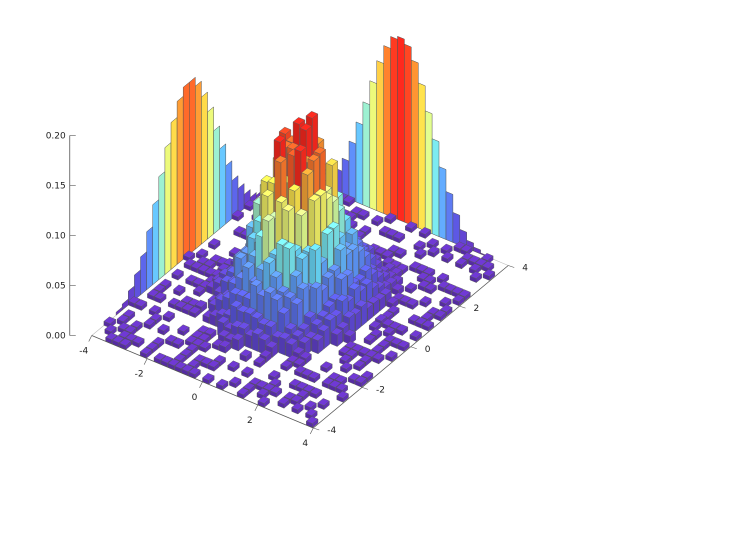 This screenshot has height=534, width=729. What do you see at coordinates (250, 421) in the screenshot?
I see `x-tick-label: 2` at bounding box center [250, 421].